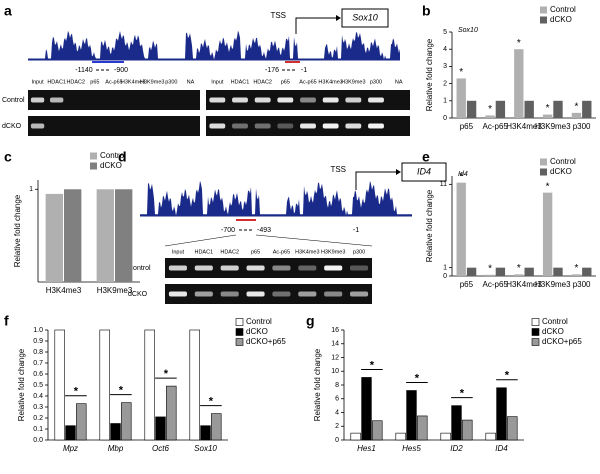  What do you see at coordinates (38, 352) in the screenshot?
I see `y-tick-label: 0.8` at bounding box center [38, 352].